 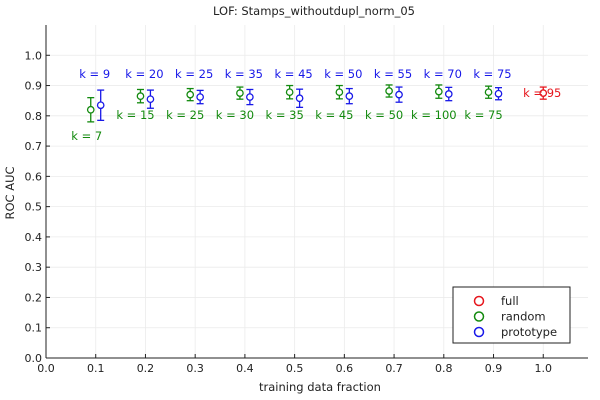 What do you see at coordinates (10, 192) in the screenshot?
I see `y-axis-label: ROC AUC` at bounding box center [10, 192].